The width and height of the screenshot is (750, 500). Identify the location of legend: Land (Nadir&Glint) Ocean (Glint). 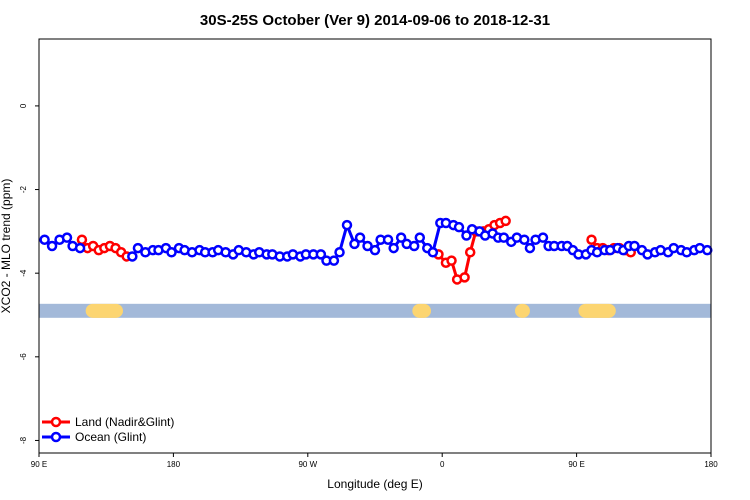
(108, 429).